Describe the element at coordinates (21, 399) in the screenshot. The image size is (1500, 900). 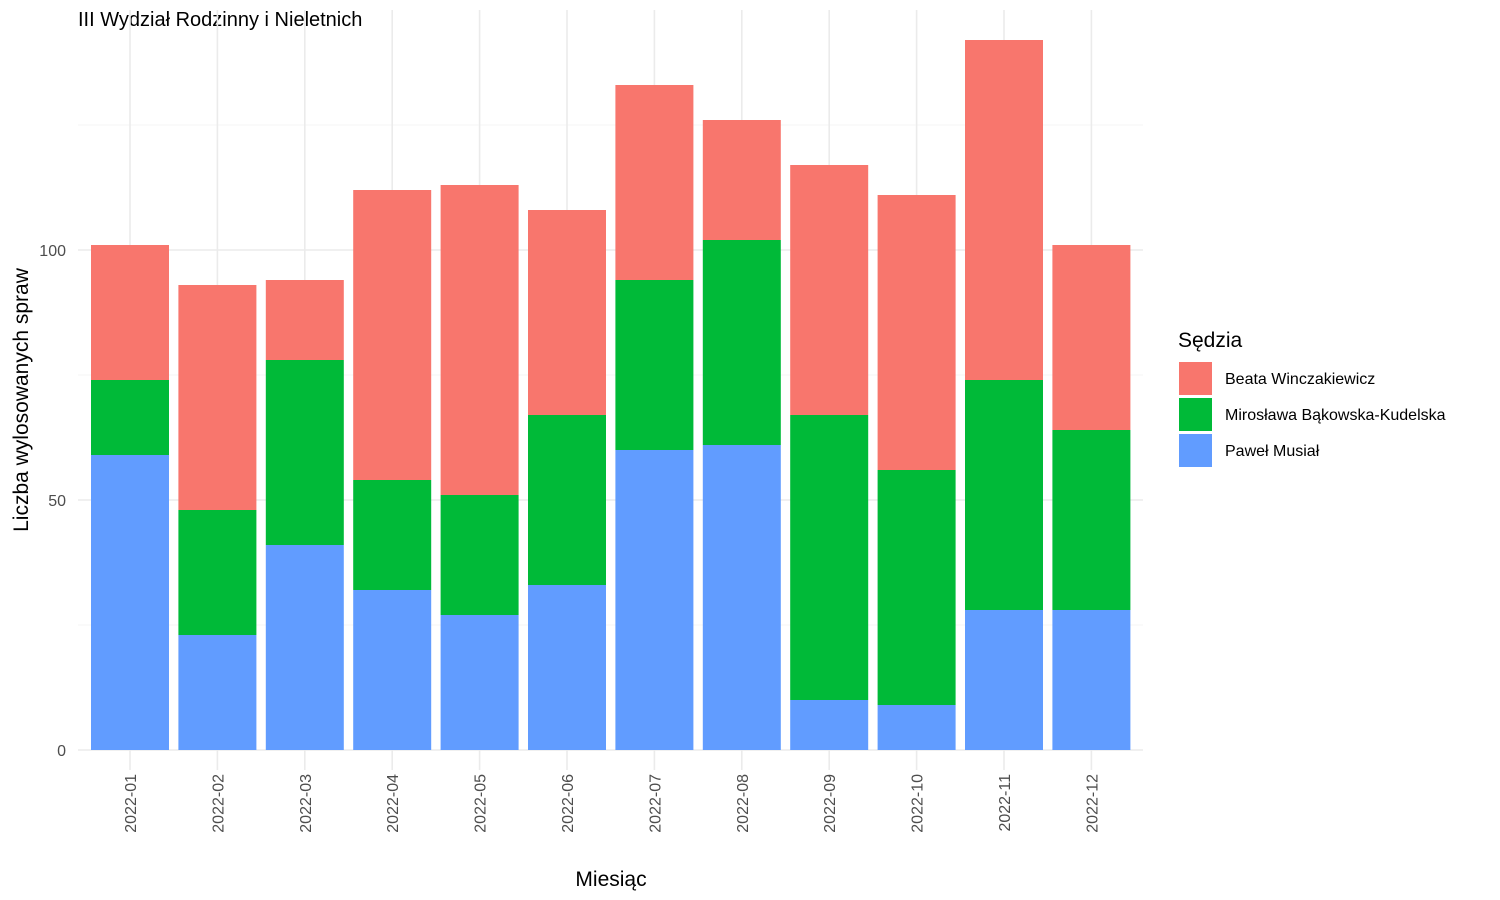
I see `y-axis-title: Liczba wylosowanych spraw` at that location.